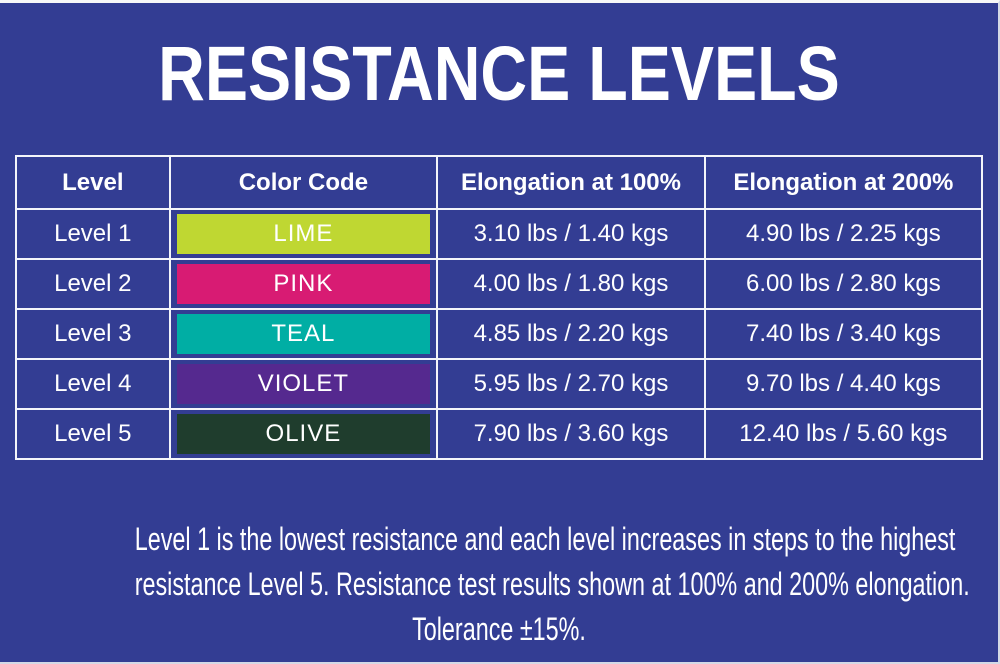 The width and height of the screenshot is (1000, 664). What do you see at coordinates (499, 629) in the screenshot?
I see `footer-note-line-3: Tolerance ±15%.` at bounding box center [499, 629].